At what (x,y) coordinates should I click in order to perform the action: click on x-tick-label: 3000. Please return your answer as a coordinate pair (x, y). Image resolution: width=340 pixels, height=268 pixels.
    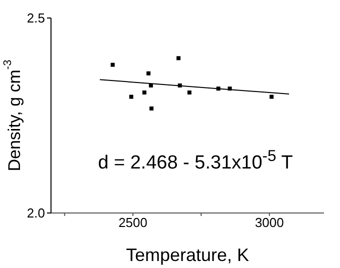
    Looking at the image, I should click on (269, 222).